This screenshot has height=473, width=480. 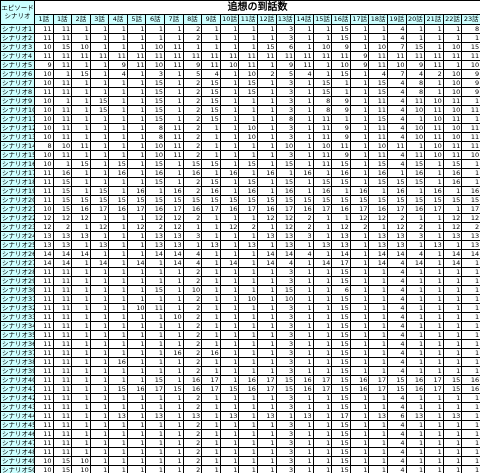 I want to click on corner-header: エピソード シナリオ, so click(x=17, y=12).